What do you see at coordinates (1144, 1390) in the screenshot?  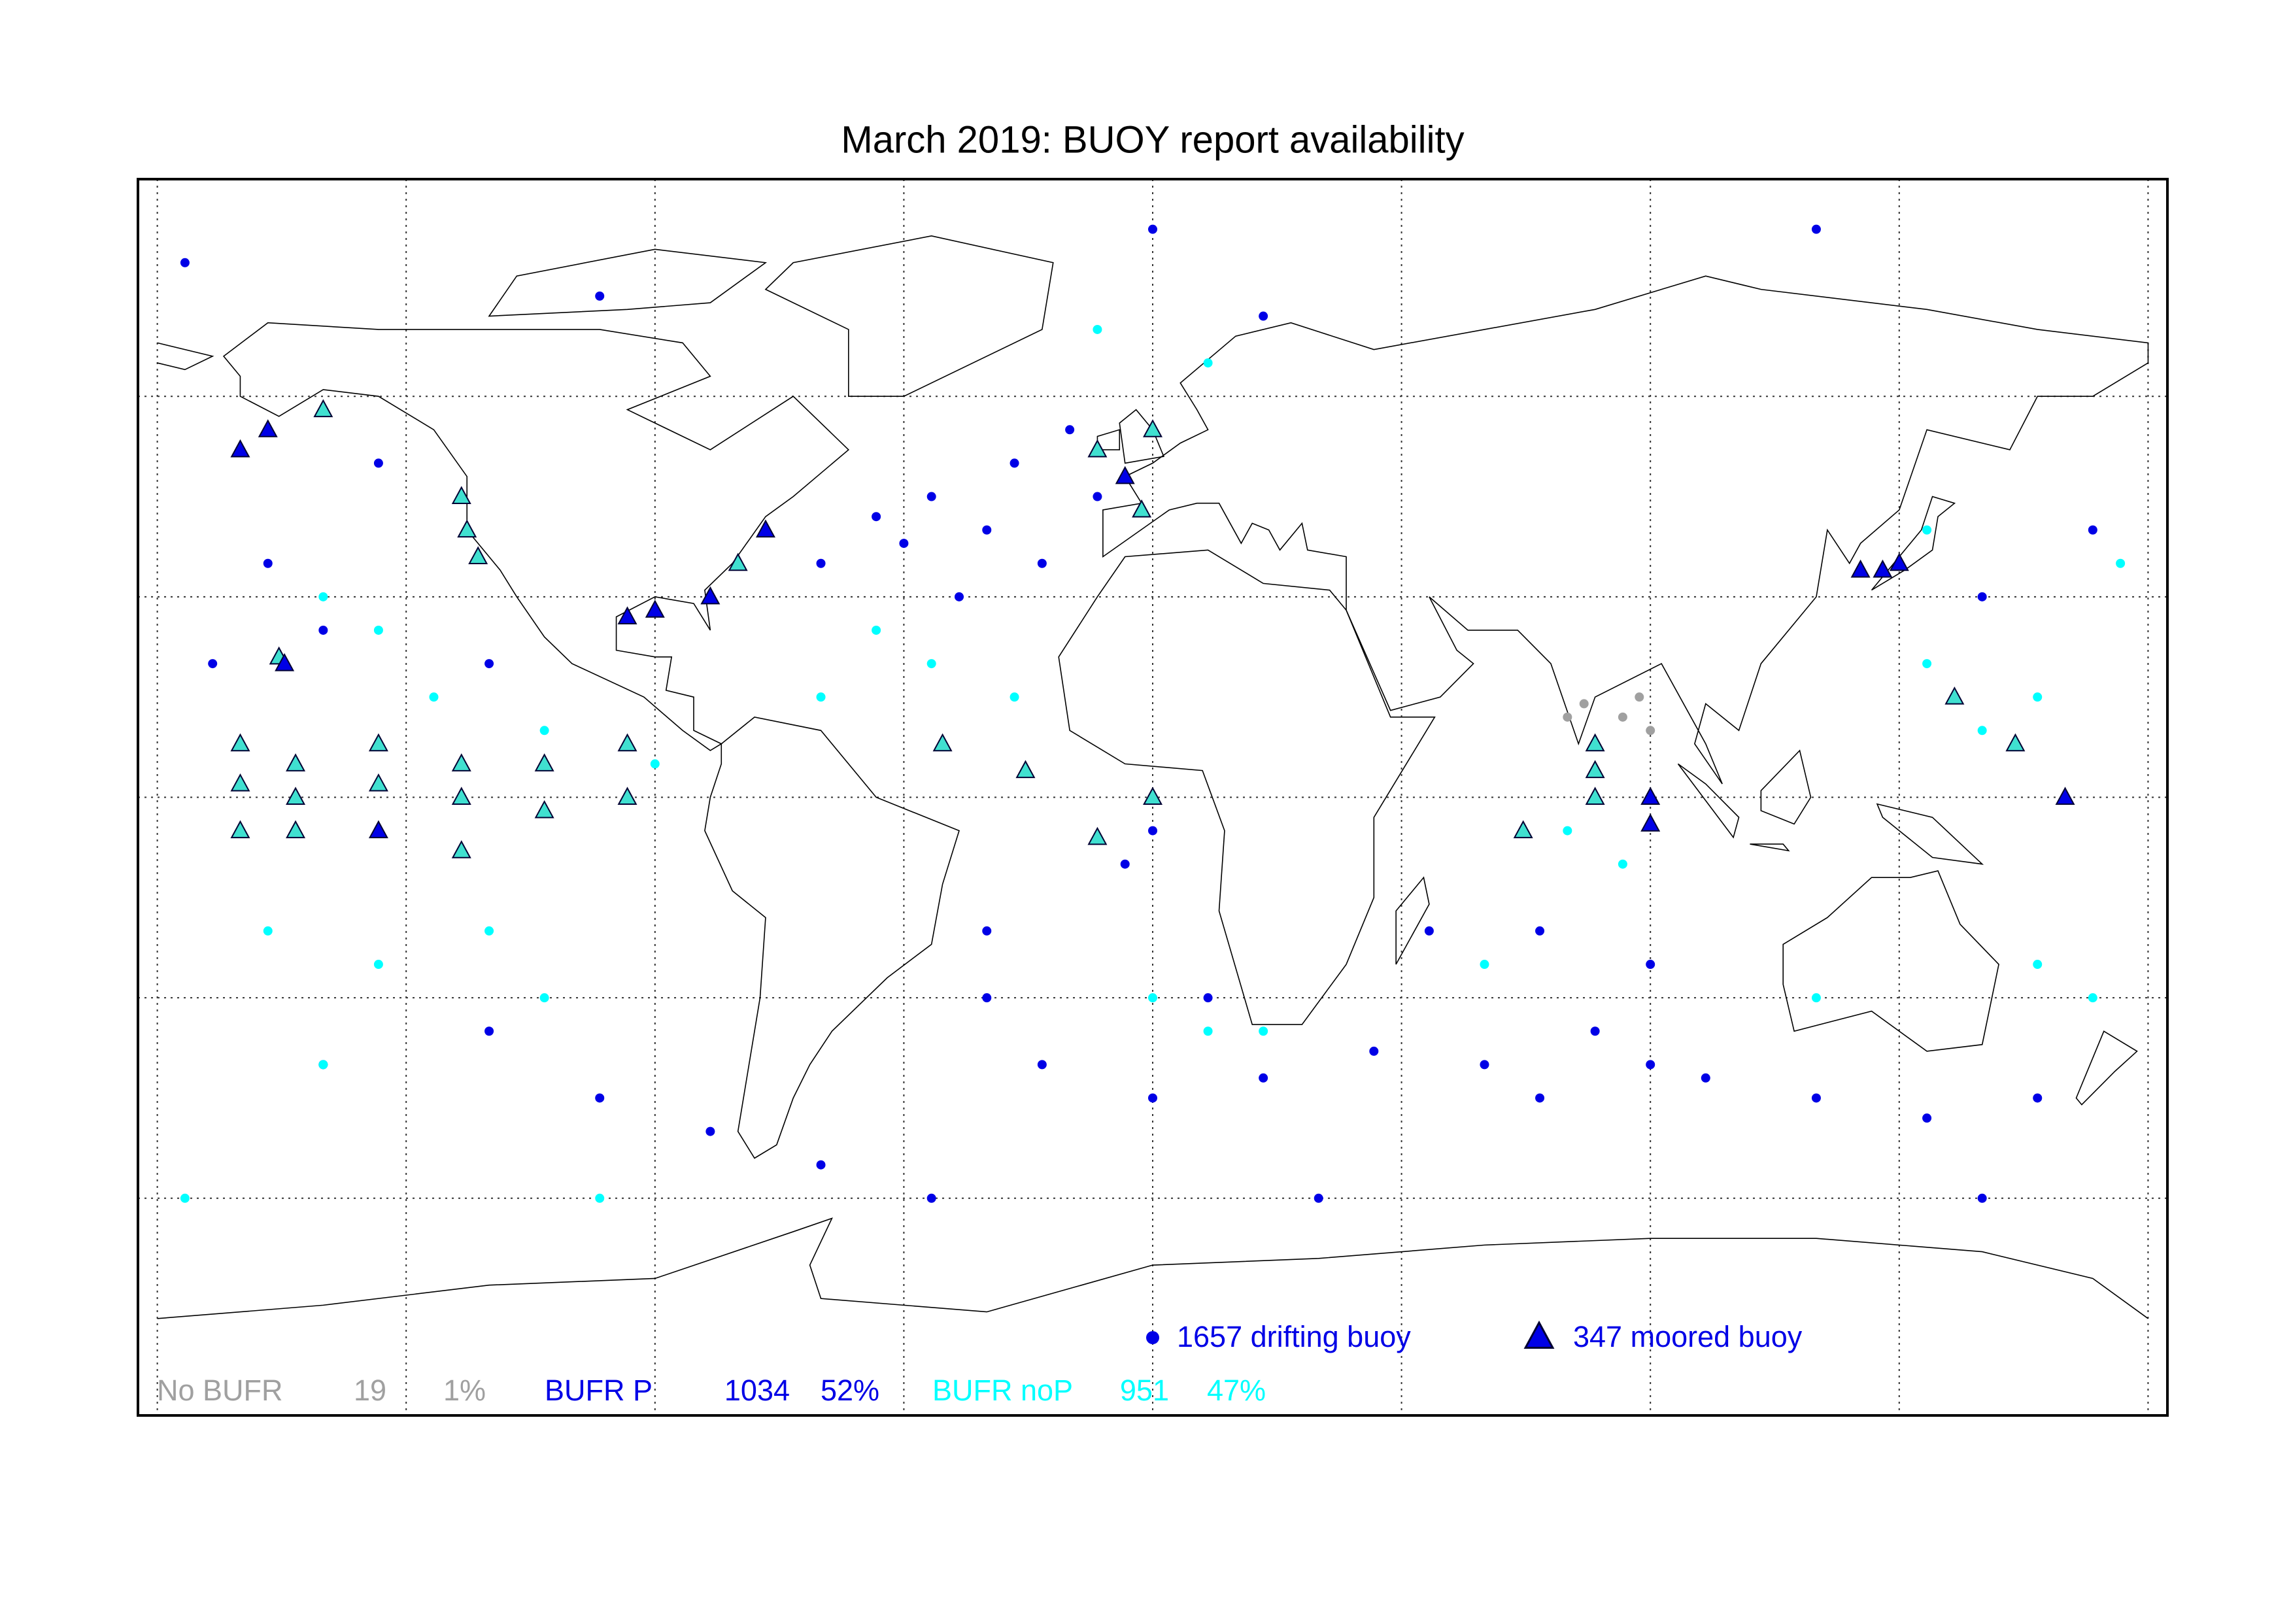 I see `stat-count: 951` at bounding box center [1144, 1390].